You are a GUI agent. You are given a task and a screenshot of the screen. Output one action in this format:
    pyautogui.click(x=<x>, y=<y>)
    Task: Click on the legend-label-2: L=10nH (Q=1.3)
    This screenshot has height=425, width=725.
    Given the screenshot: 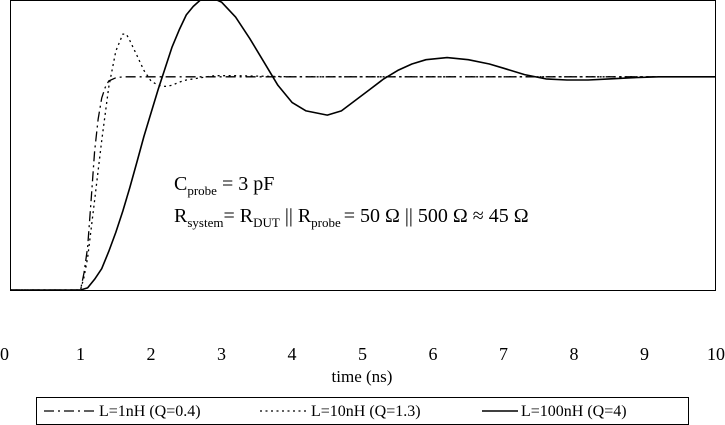 What is the action you would take?
    pyautogui.click(x=366, y=411)
    